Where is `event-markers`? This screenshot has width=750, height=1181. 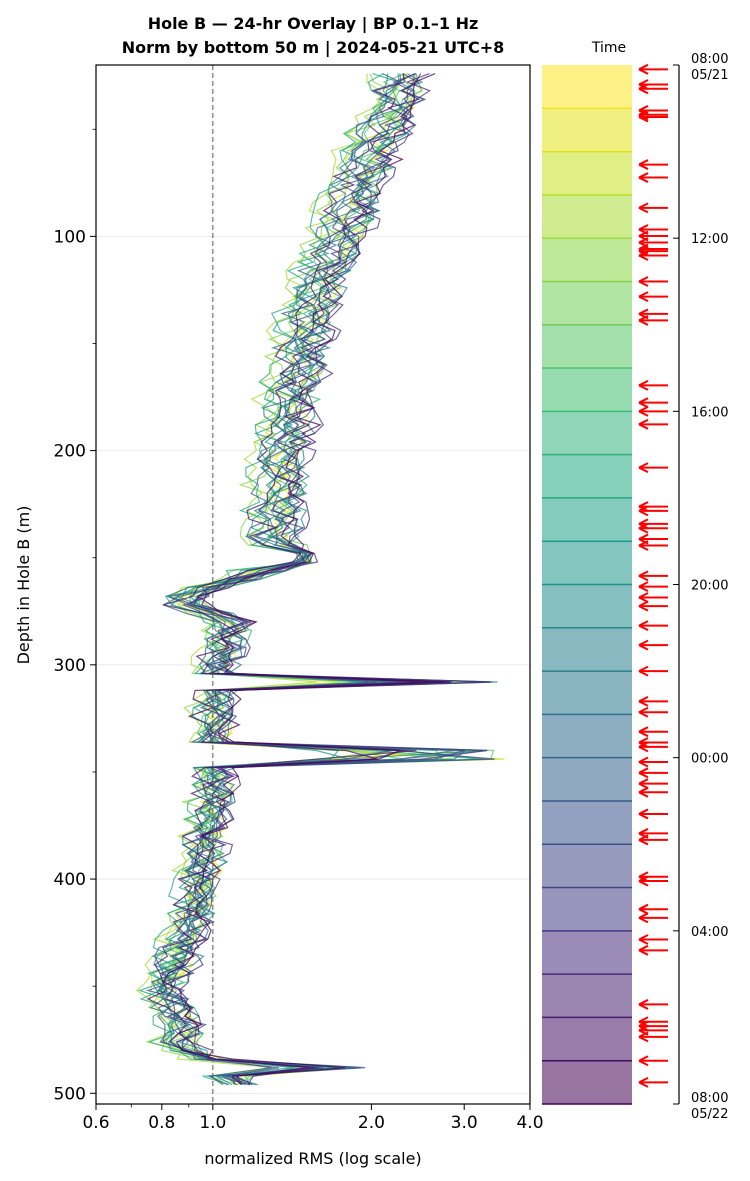 event-markers is located at coordinates (653, 575).